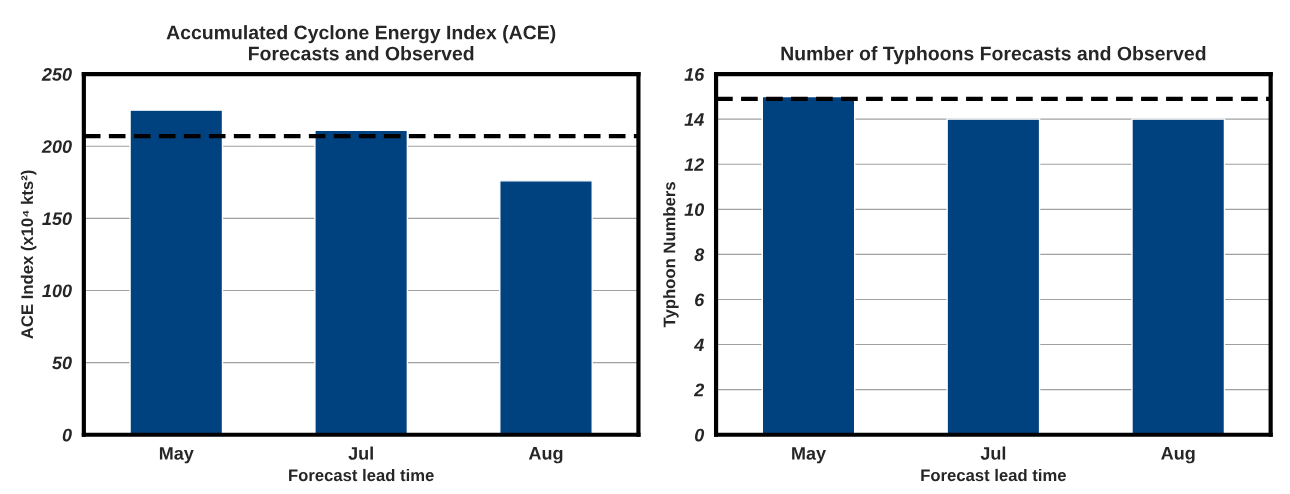  What do you see at coordinates (699, 390) in the screenshot?
I see `y-tick-label: 2` at bounding box center [699, 390].